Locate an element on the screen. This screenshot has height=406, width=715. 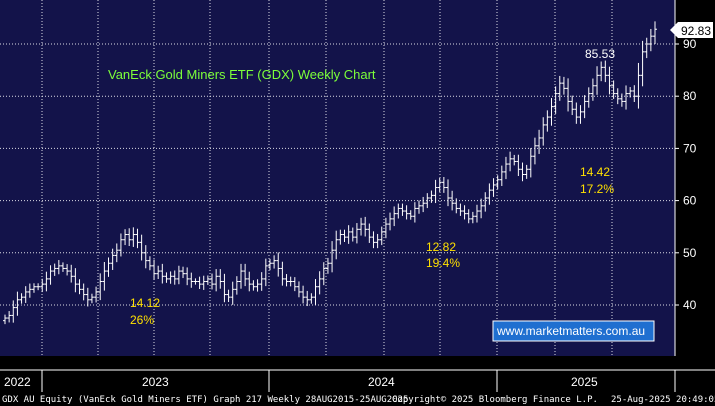
annotation-2-value: 12.82 is located at coordinates (441, 247).